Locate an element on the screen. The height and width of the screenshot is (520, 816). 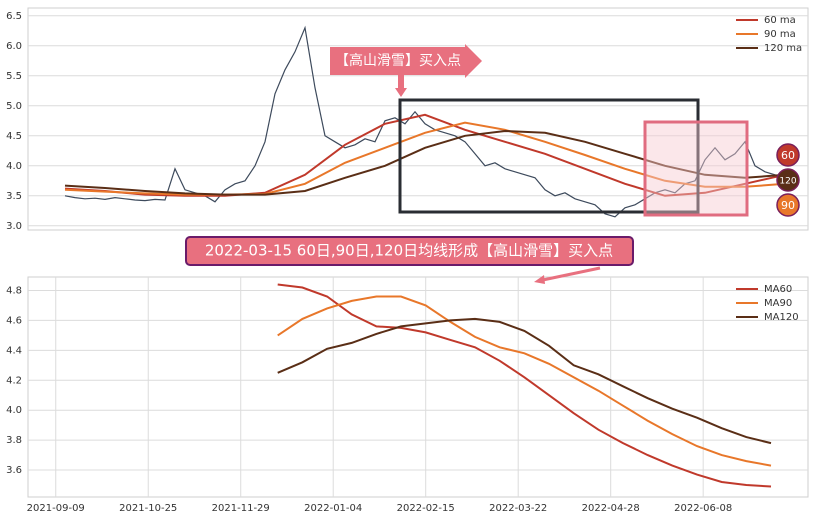
banner-text: 2022-03-15 60日,90日,120日均线形成【高山滑雪】买入点 is located at coordinates (409, 251).